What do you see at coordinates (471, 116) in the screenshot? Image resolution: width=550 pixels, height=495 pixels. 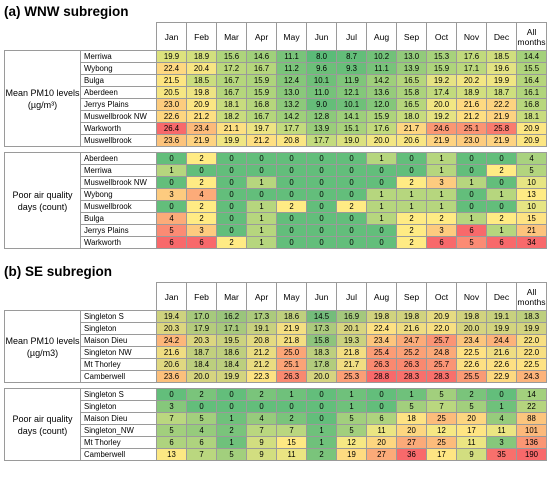 I see `value-cell: 21.2` at bounding box center [471, 116].